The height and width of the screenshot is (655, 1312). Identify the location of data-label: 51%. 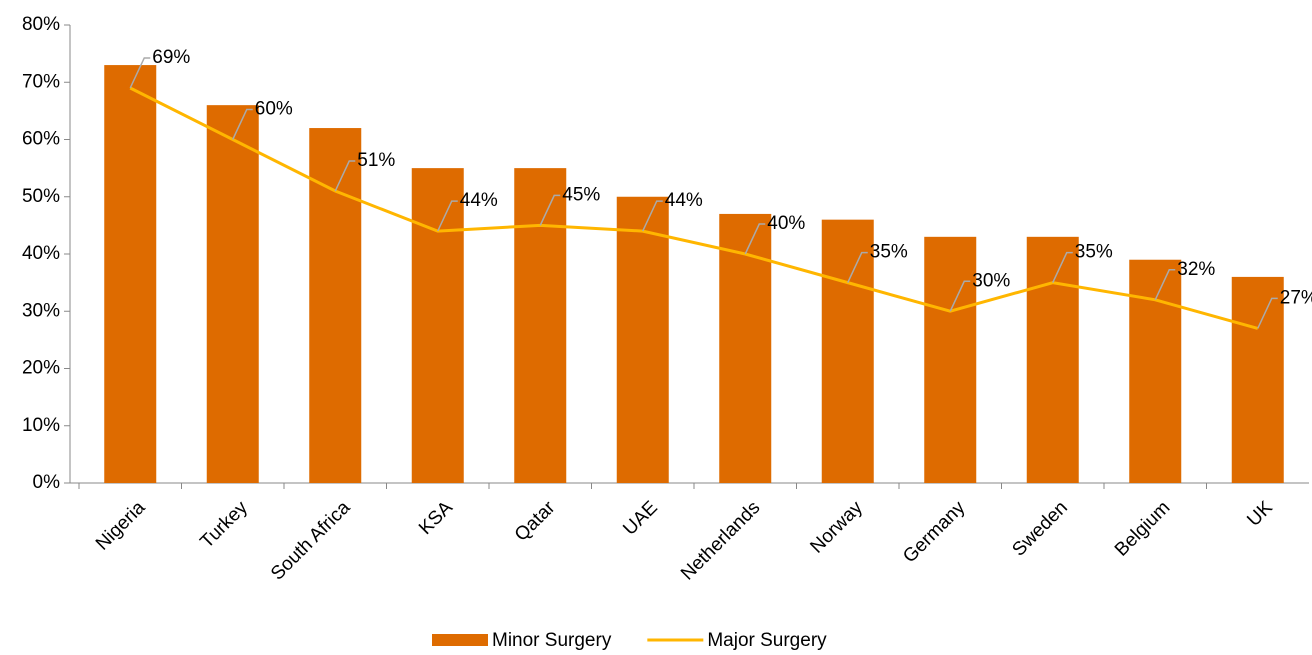
(376, 160).